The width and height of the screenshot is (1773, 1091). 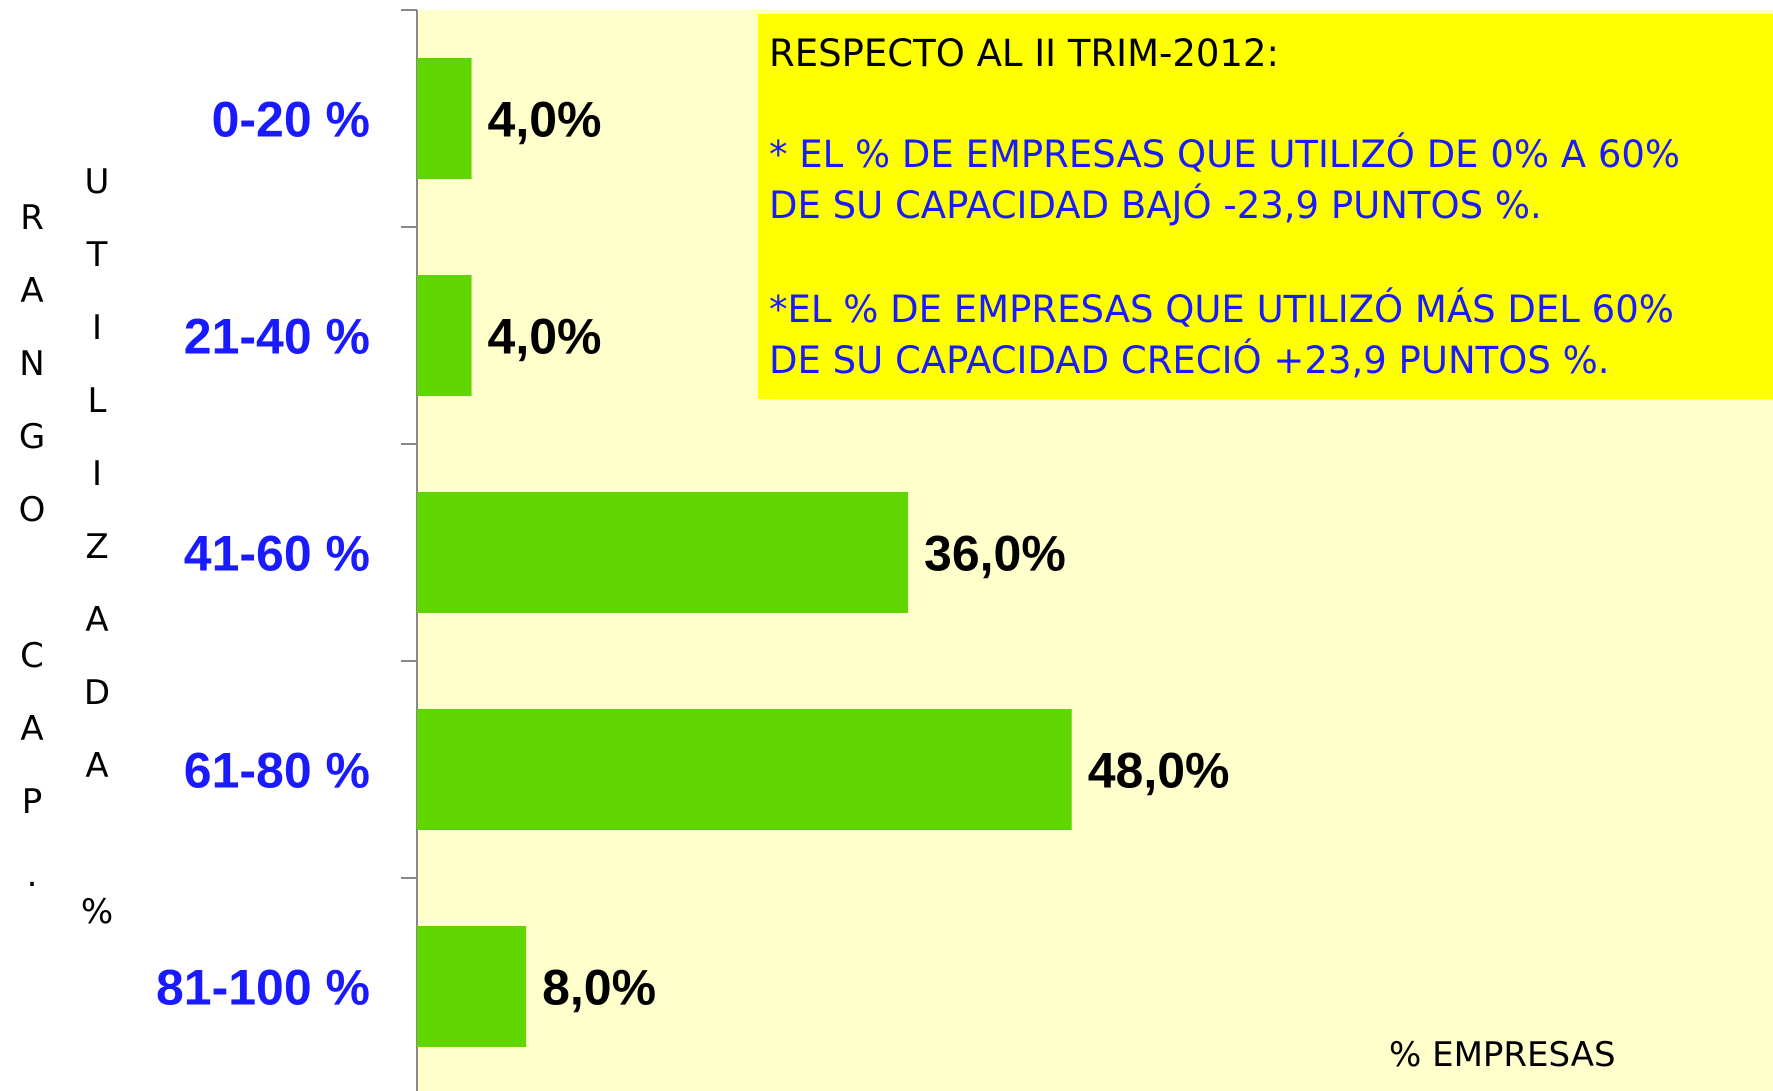 What do you see at coordinates (291, 120) in the screenshot?
I see `y-tick-label: 0-20 %` at bounding box center [291, 120].